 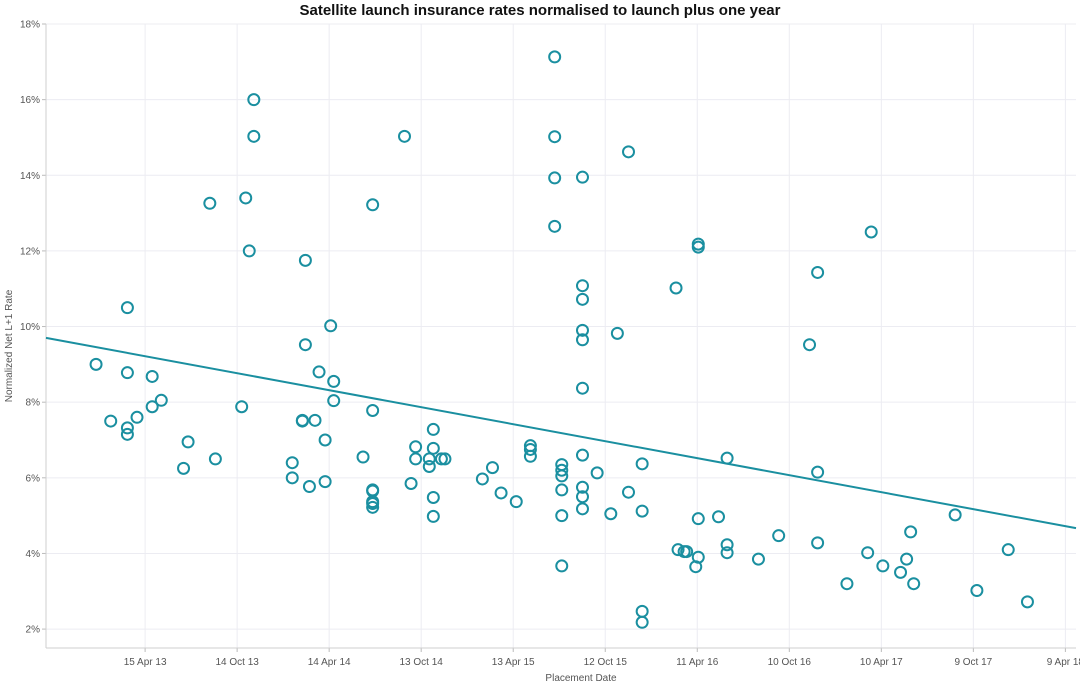 I want to click on y-tick-label: 2%, so click(x=33, y=630).